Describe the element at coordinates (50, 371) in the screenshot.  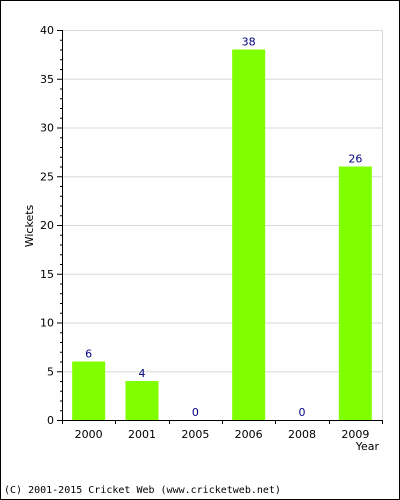
I see `y-tick-label: 5` at that location.